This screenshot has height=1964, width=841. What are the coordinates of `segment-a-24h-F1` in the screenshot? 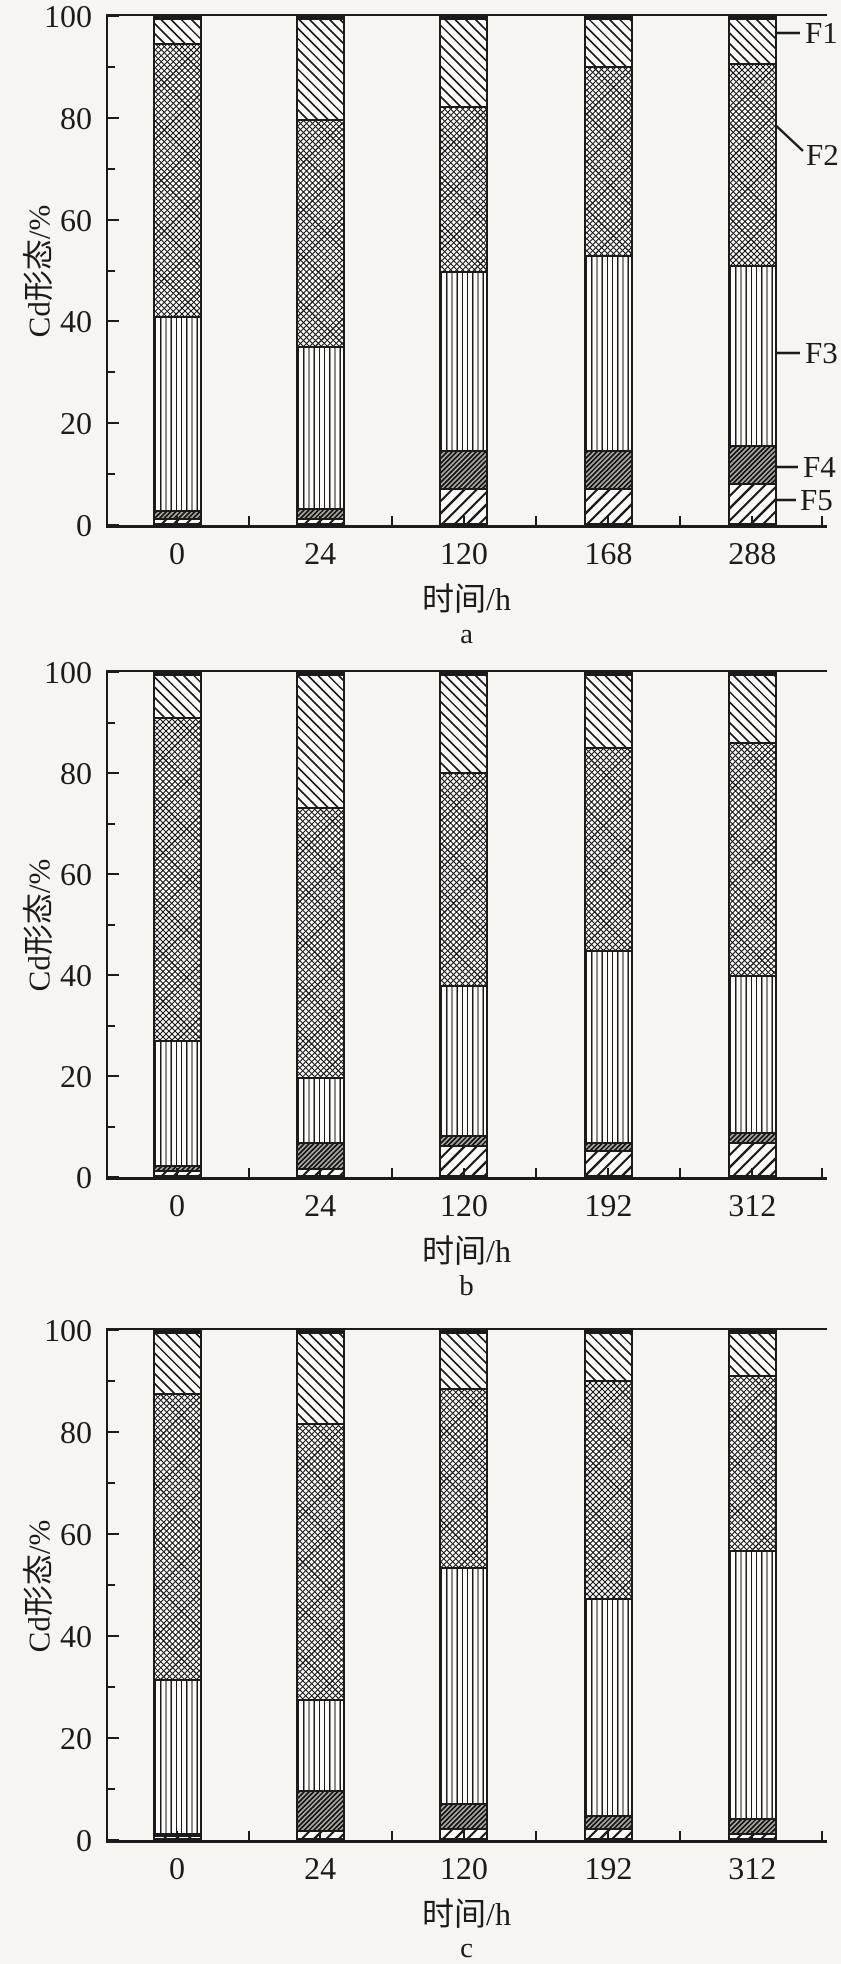 It's located at (320, 68).